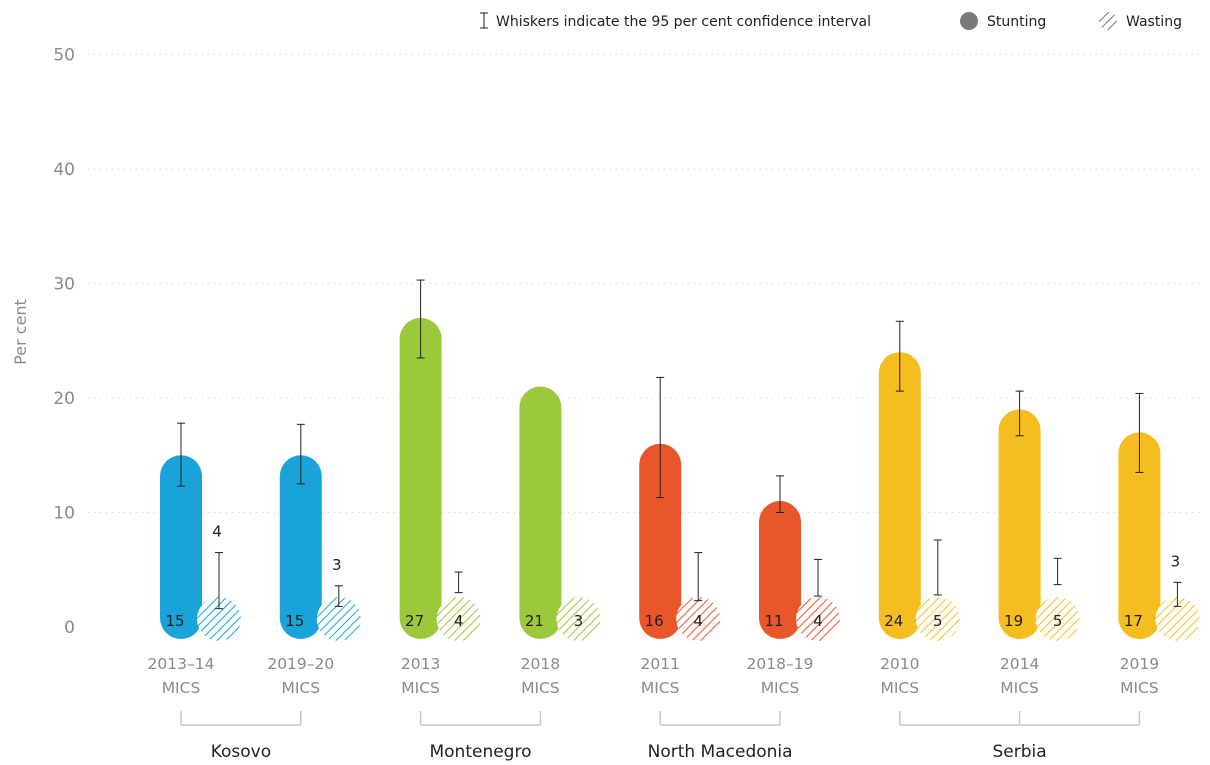  I want to click on x-tick-label-year: 2013–14, so click(181, 664).